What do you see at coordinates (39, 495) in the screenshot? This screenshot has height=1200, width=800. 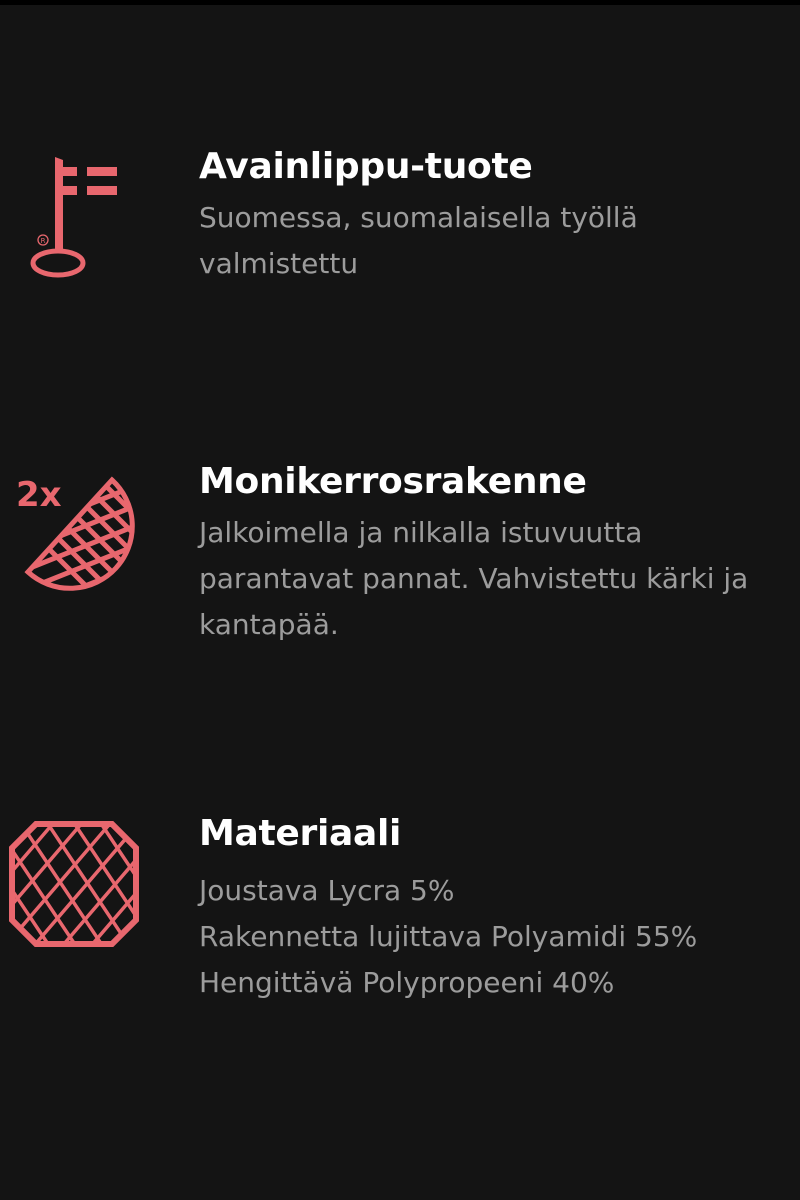 I see `icon-label: 2x` at bounding box center [39, 495].